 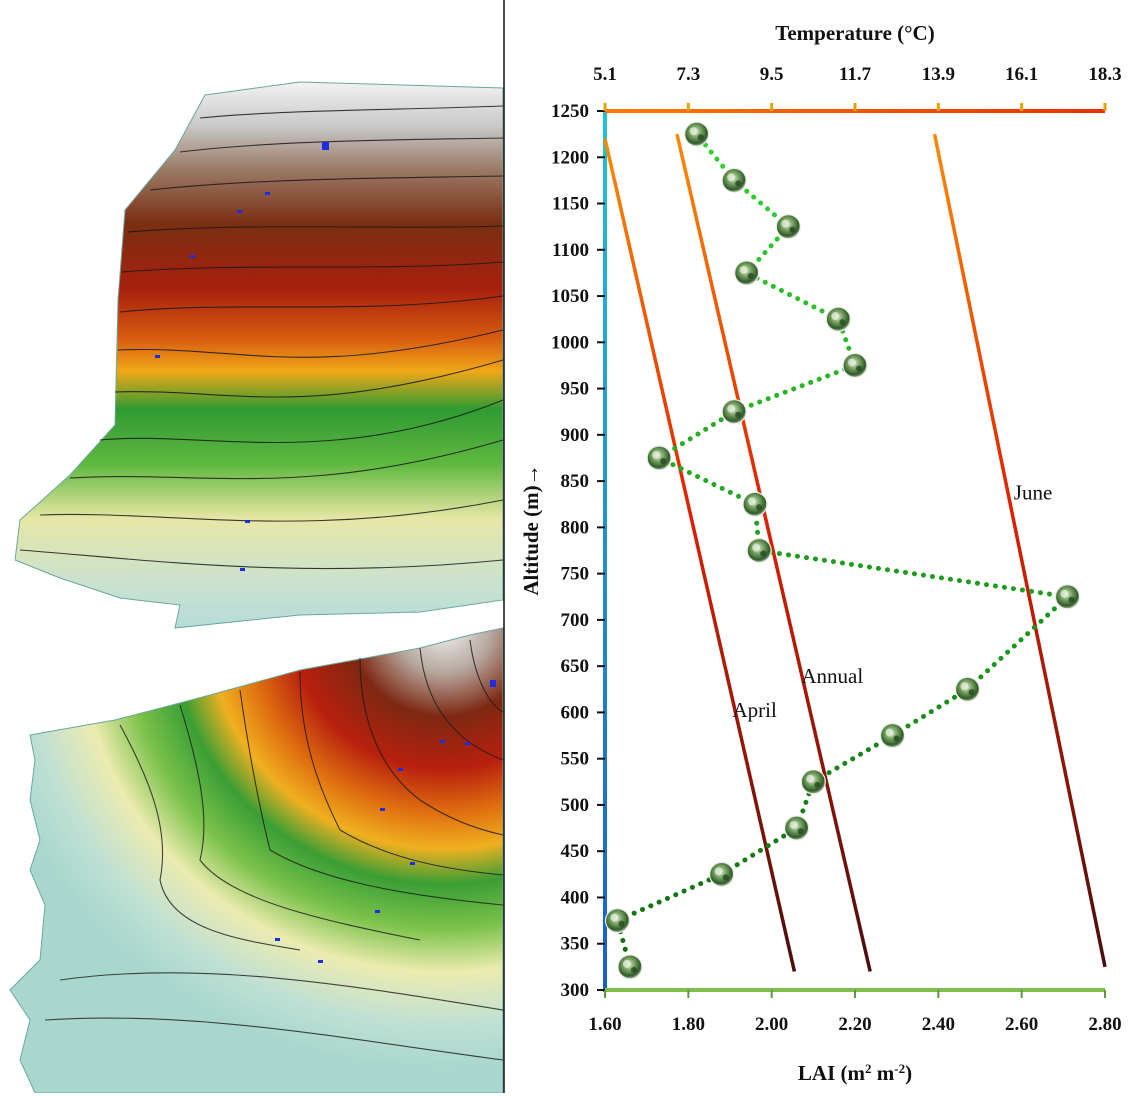 What do you see at coordinates (857, 87) in the screenshot?
I see `temperature-ticks: 5.1 7.3 9.5 11.7 13.9 16.1 18.3` at bounding box center [857, 87].